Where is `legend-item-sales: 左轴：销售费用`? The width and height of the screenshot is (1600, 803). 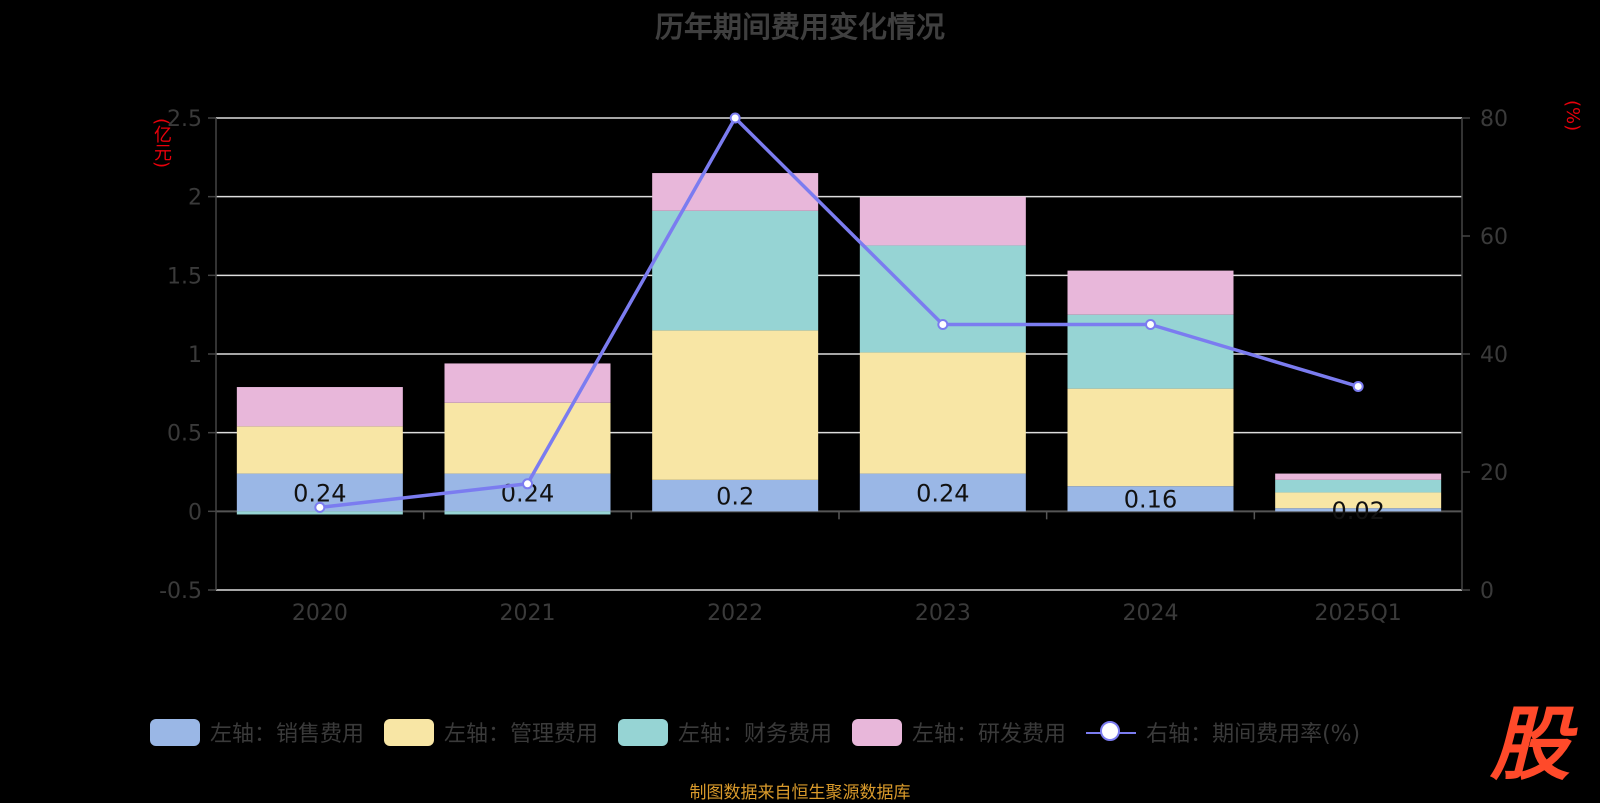
legend-item-sales: 左轴：销售费用 is located at coordinates (257, 732).